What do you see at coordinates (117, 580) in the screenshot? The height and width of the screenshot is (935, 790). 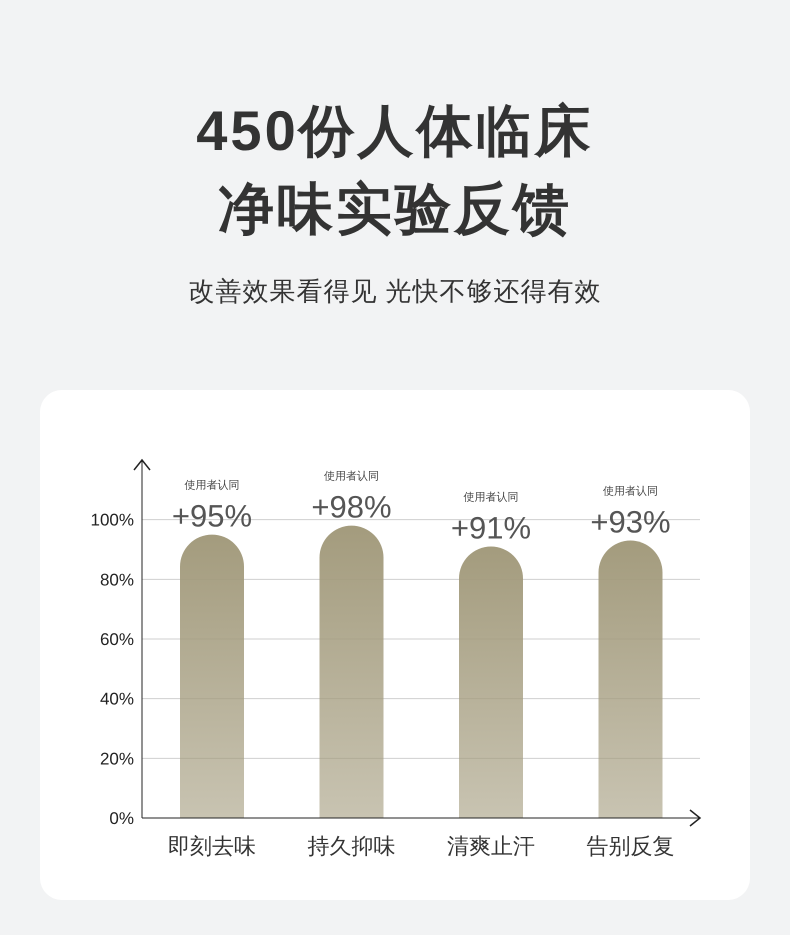 I see `y-tick-label: 80%` at bounding box center [117, 580].